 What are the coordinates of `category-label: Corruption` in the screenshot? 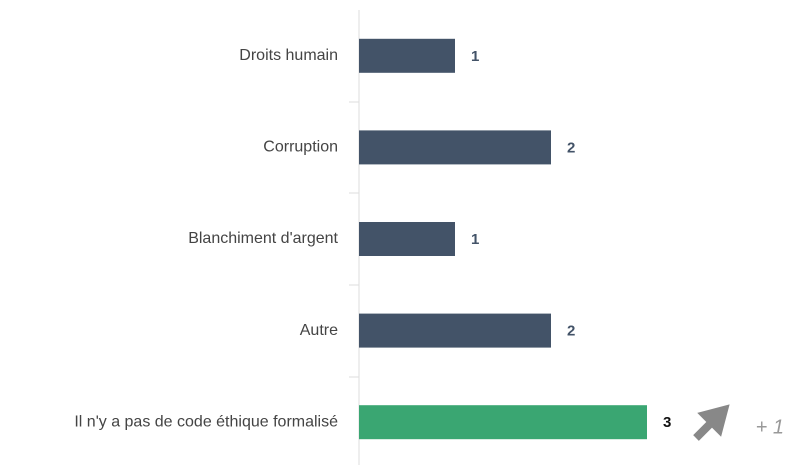 It's located at (300, 147).